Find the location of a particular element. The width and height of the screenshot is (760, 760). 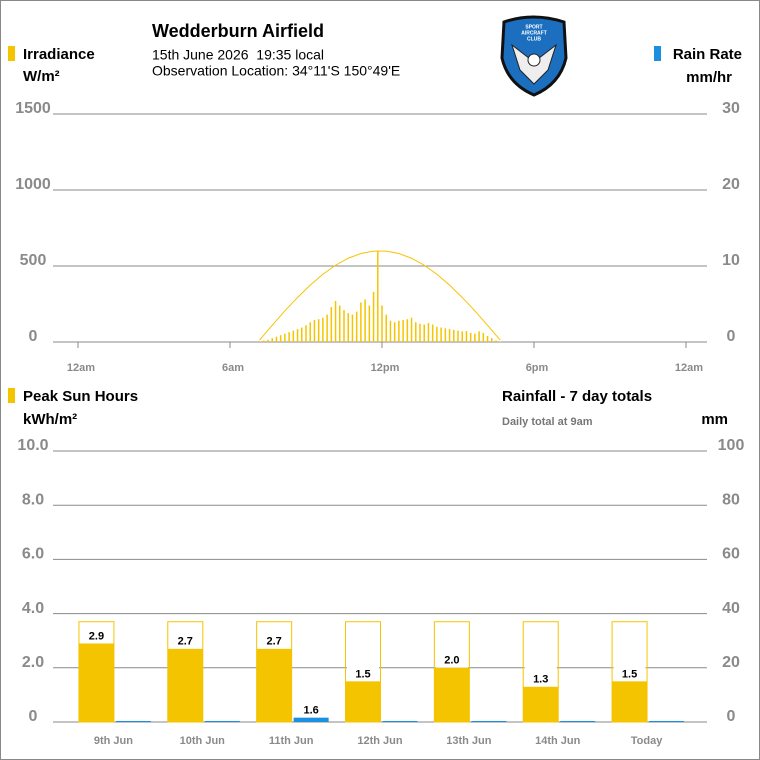

value-label: 1.6 is located at coordinates (310, 711).